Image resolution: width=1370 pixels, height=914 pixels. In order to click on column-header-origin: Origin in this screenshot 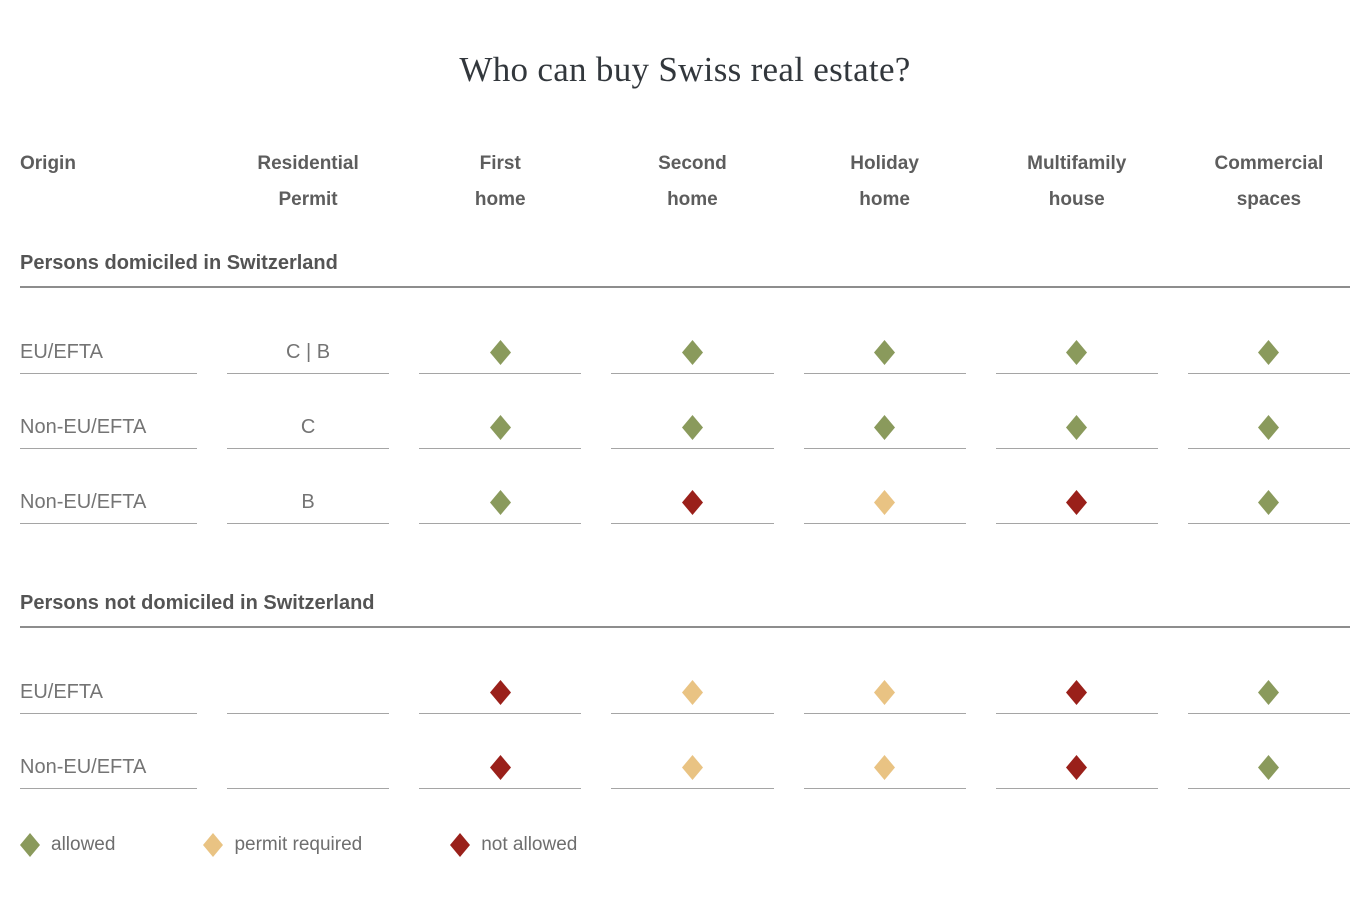, I will do `click(48, 163)`.